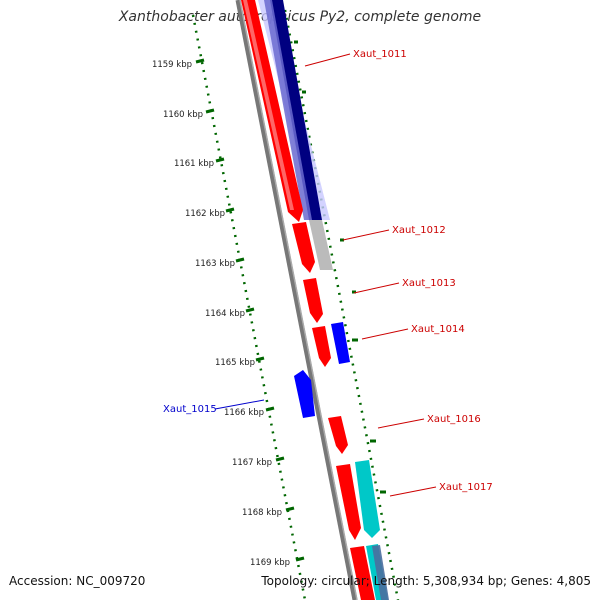 The width and height of the screenshot is (600, 600). Describe the element at coordinates (252, 463) in the screenshot. I see `tick-label: 1167 kbp` at that location.